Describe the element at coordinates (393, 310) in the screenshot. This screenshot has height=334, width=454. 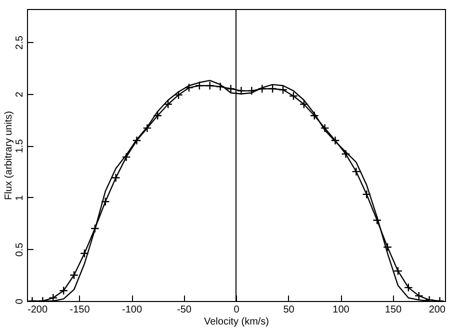
I see `x-tick-label: 150` at that location.